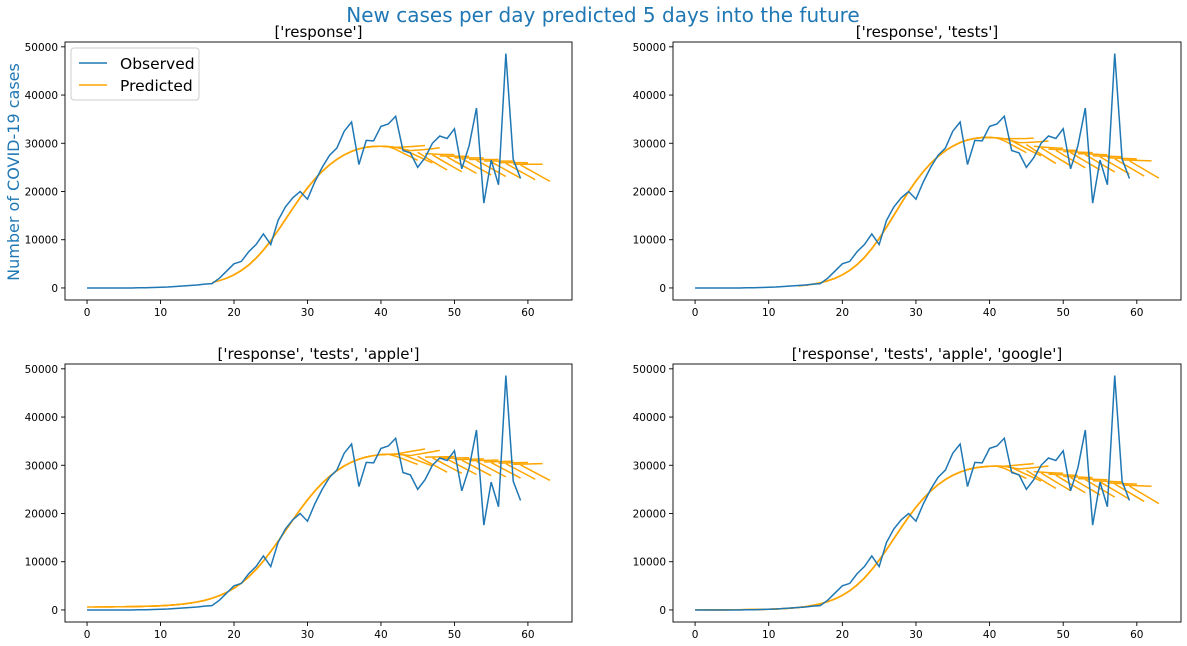 Image resolution: width=1187 pixels, height=646 pixels. What do you see at coordinates (319, 354) in the screenshot?
I see `subplot-title: ['response', 'tests', 'apple']` at bounding box center [319, 354].